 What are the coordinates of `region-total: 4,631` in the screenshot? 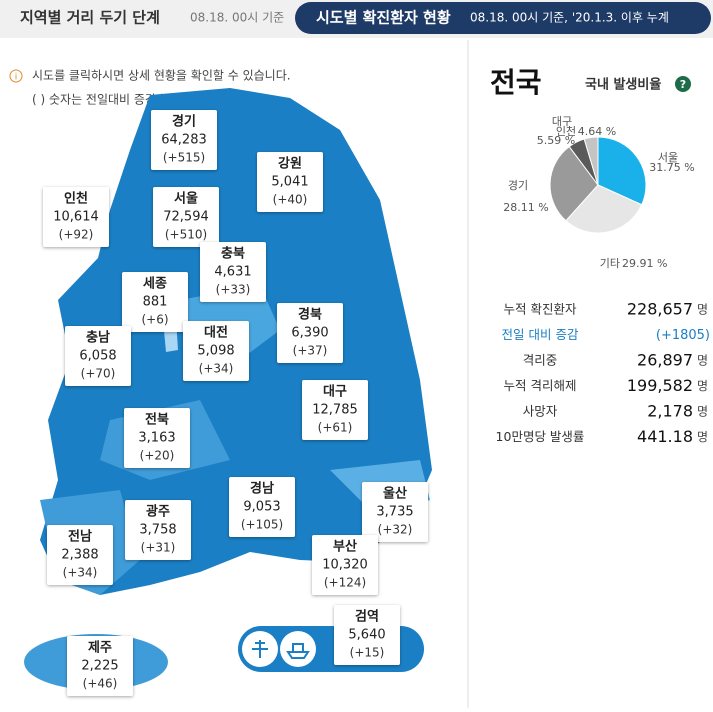 It's located at (232, 272).